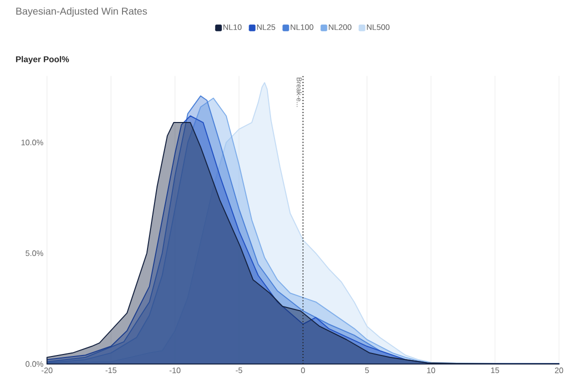 The height and width of the screenshot is (386, 578). I want to click on chart-title: Bayesian-Adjusted Win Rates, so click(81, 12).